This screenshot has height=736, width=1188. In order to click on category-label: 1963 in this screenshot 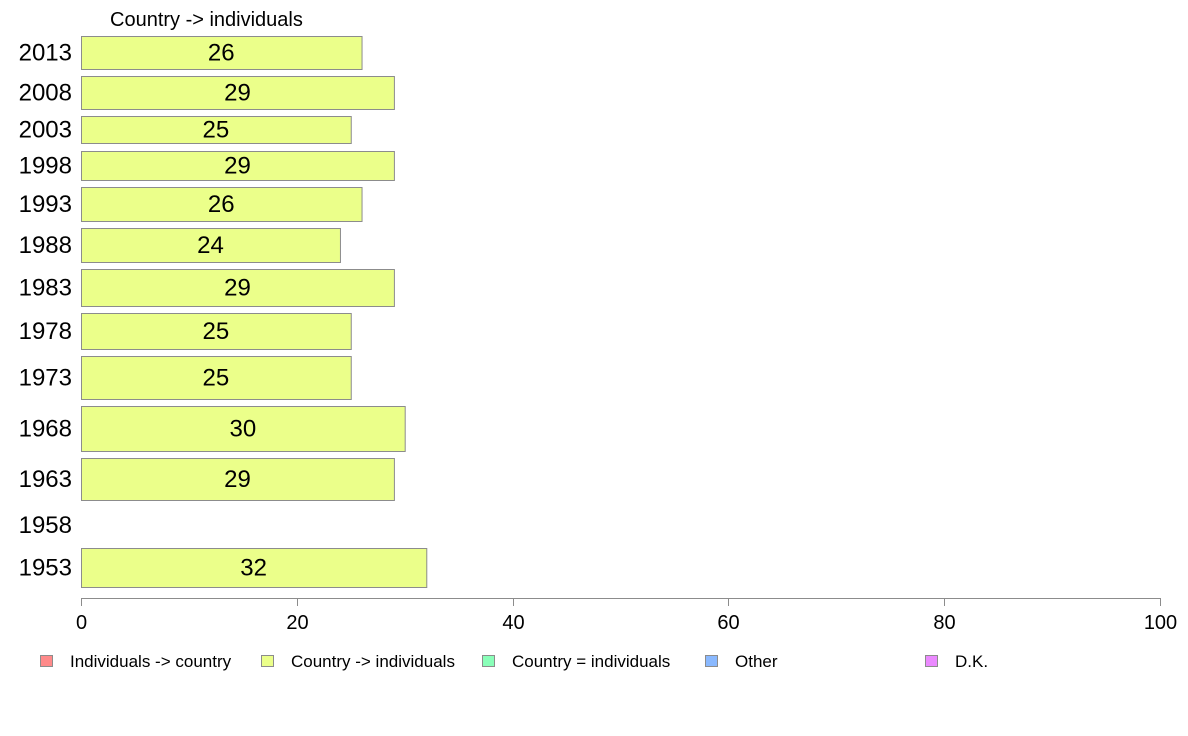, I will do `click(45, 479)`.